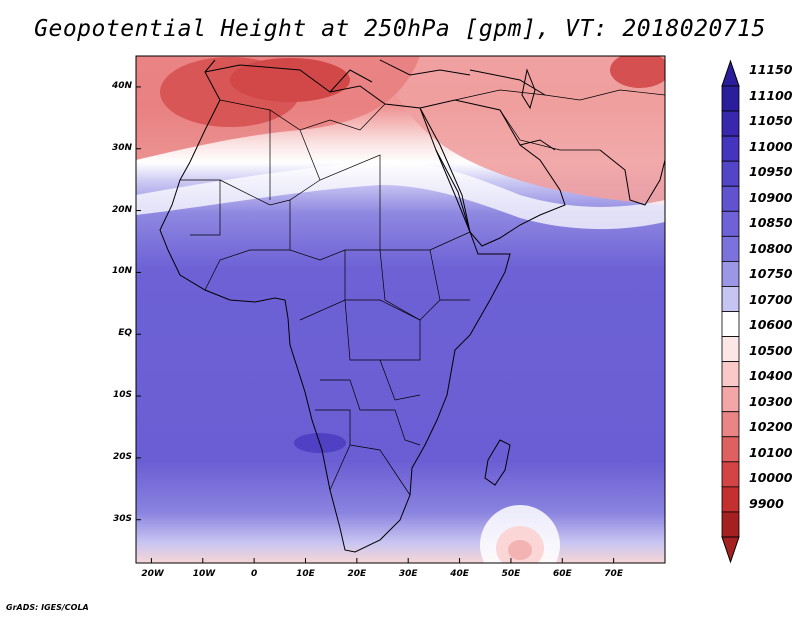 The image size is (800, 618). Describe the element at coordinates (125, 333) in the screenshot. I see `lat-tick-label: EQ` at that location.